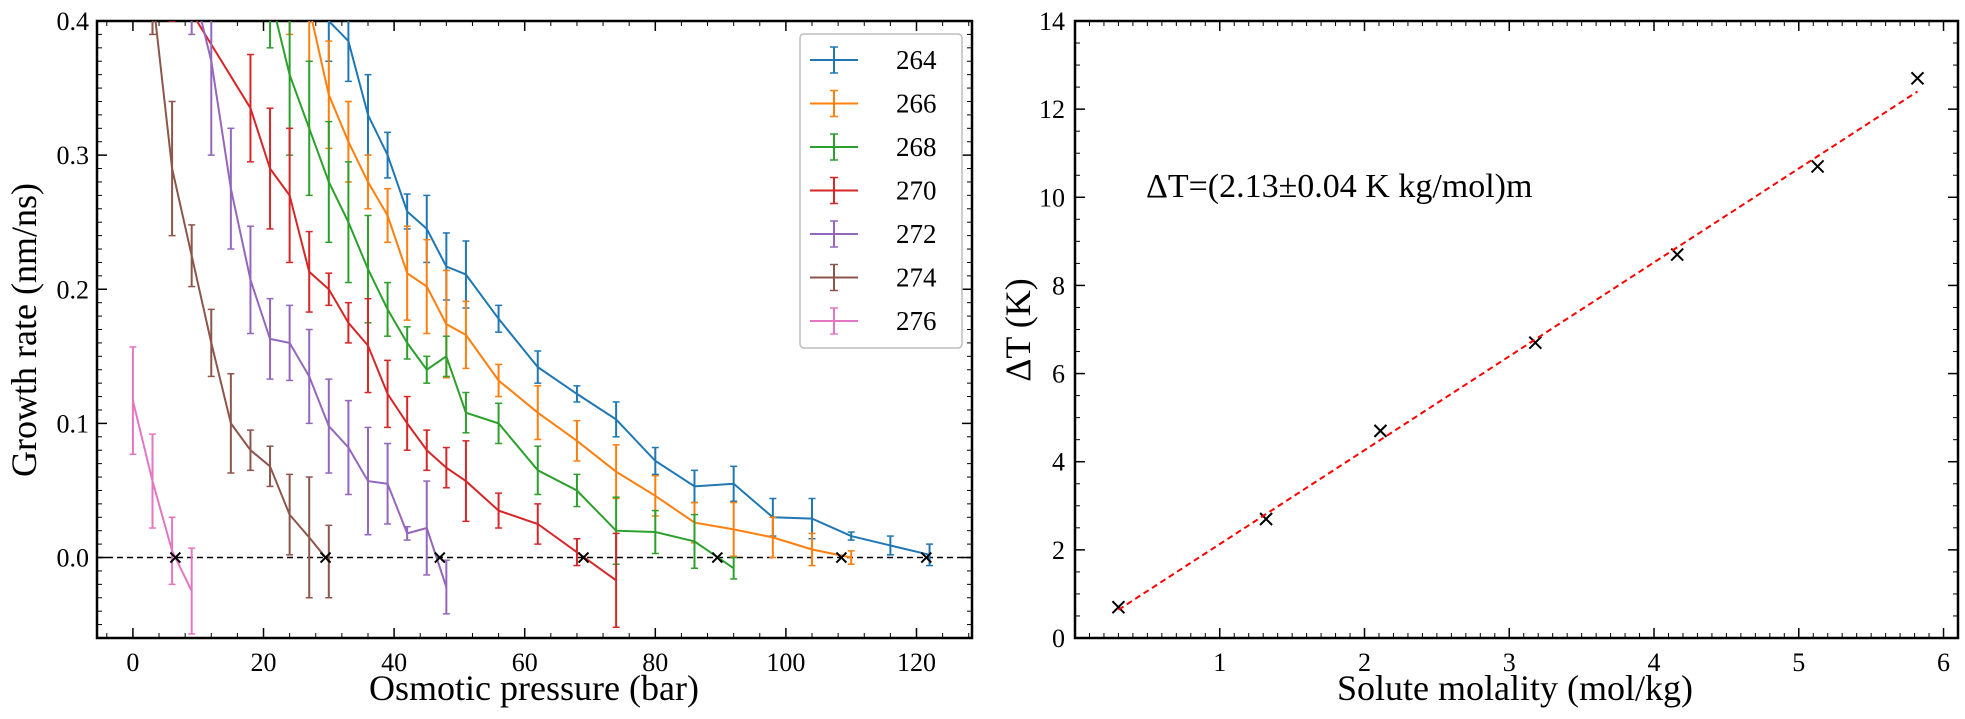 This screenshot has height=719, width=1965. I want to click on legend-label: 272, so click(916, 234).